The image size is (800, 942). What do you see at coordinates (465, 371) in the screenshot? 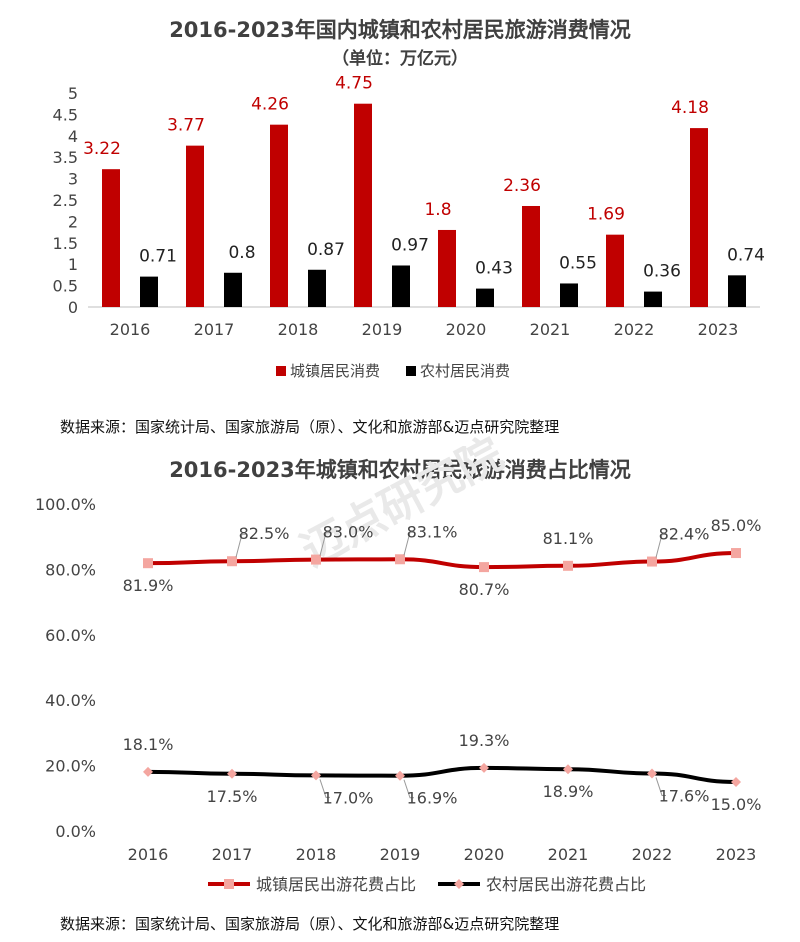
I see `bar-legend-label: 农村居民消费` at bounding box center [465, 371].